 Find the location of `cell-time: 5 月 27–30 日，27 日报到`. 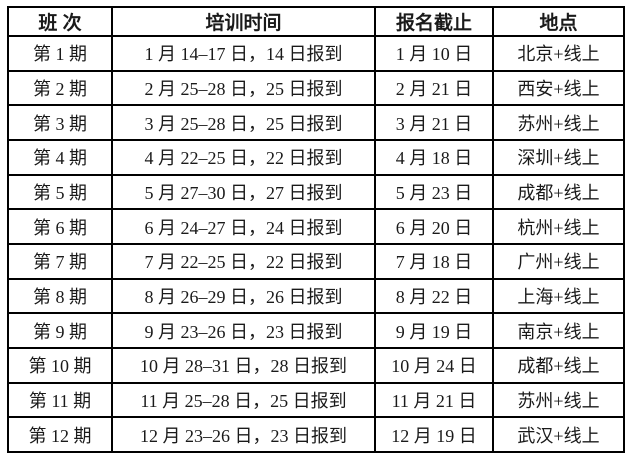

cell-time: 5 月 27–30 日，27 日报到 is located at coordinates (243, 192).